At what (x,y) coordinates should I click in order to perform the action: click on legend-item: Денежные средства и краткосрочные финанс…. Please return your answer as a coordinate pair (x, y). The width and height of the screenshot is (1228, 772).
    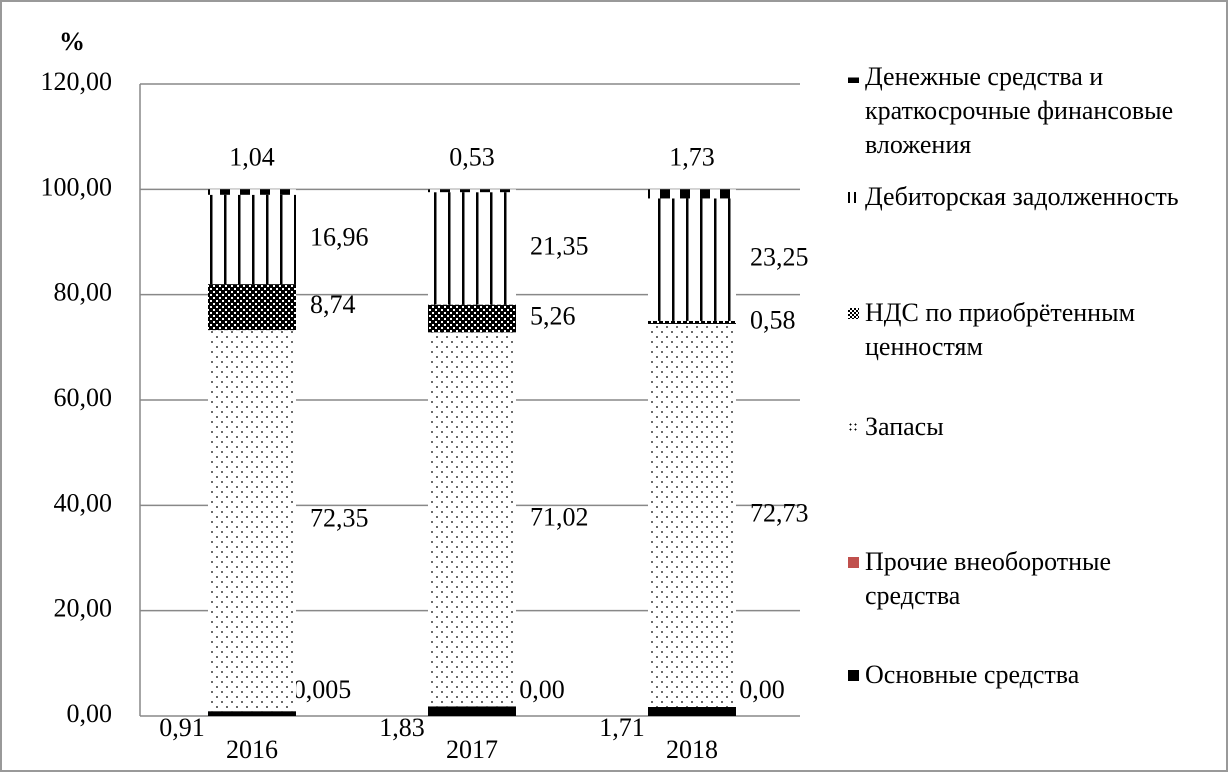
    Looking at the image, I should click on (1018, 111).